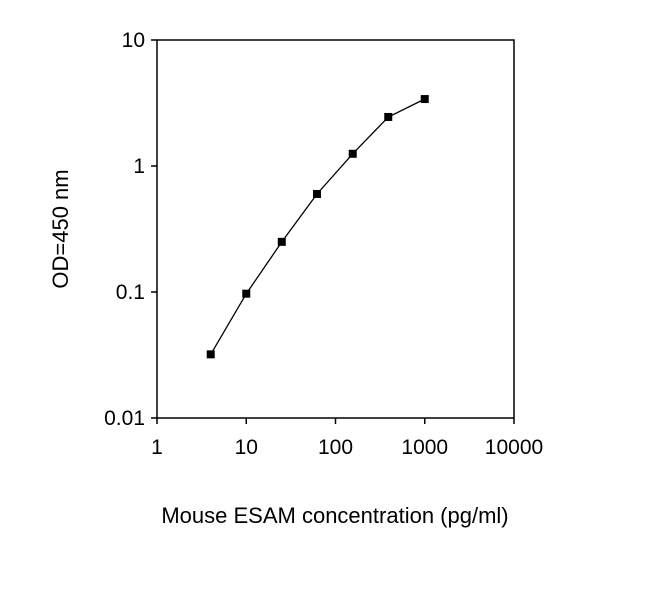  What do you see at coordinates (514, 447) in the screenshot?
I see `x-tick-label: 10000` at bounding box center [514, 447].